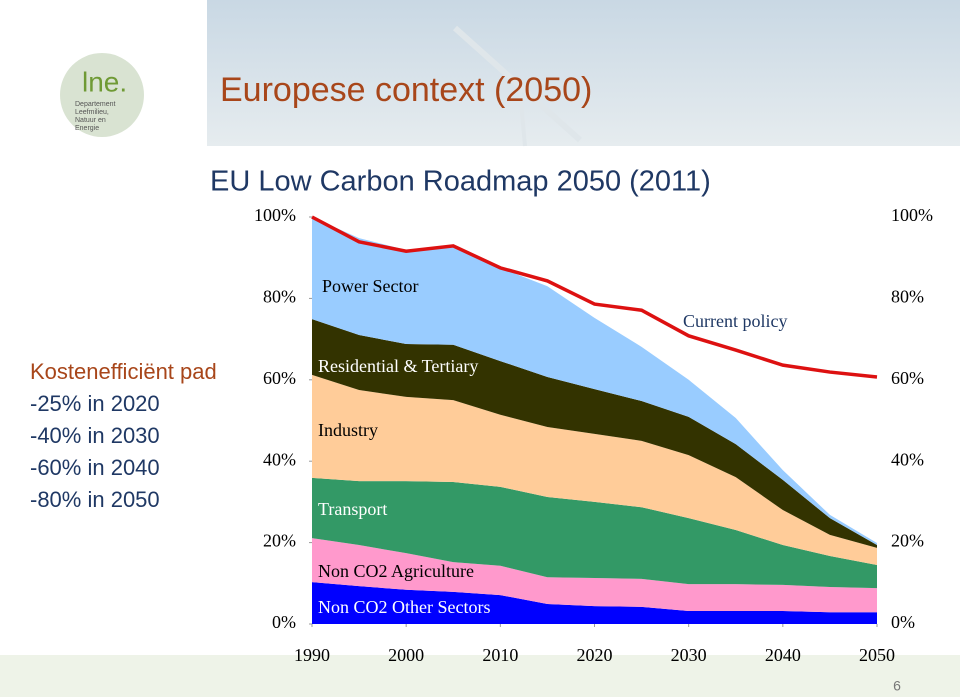 The width and height of the screenshot is (960, 697). I want to click on footer-band, so click(480, 676).